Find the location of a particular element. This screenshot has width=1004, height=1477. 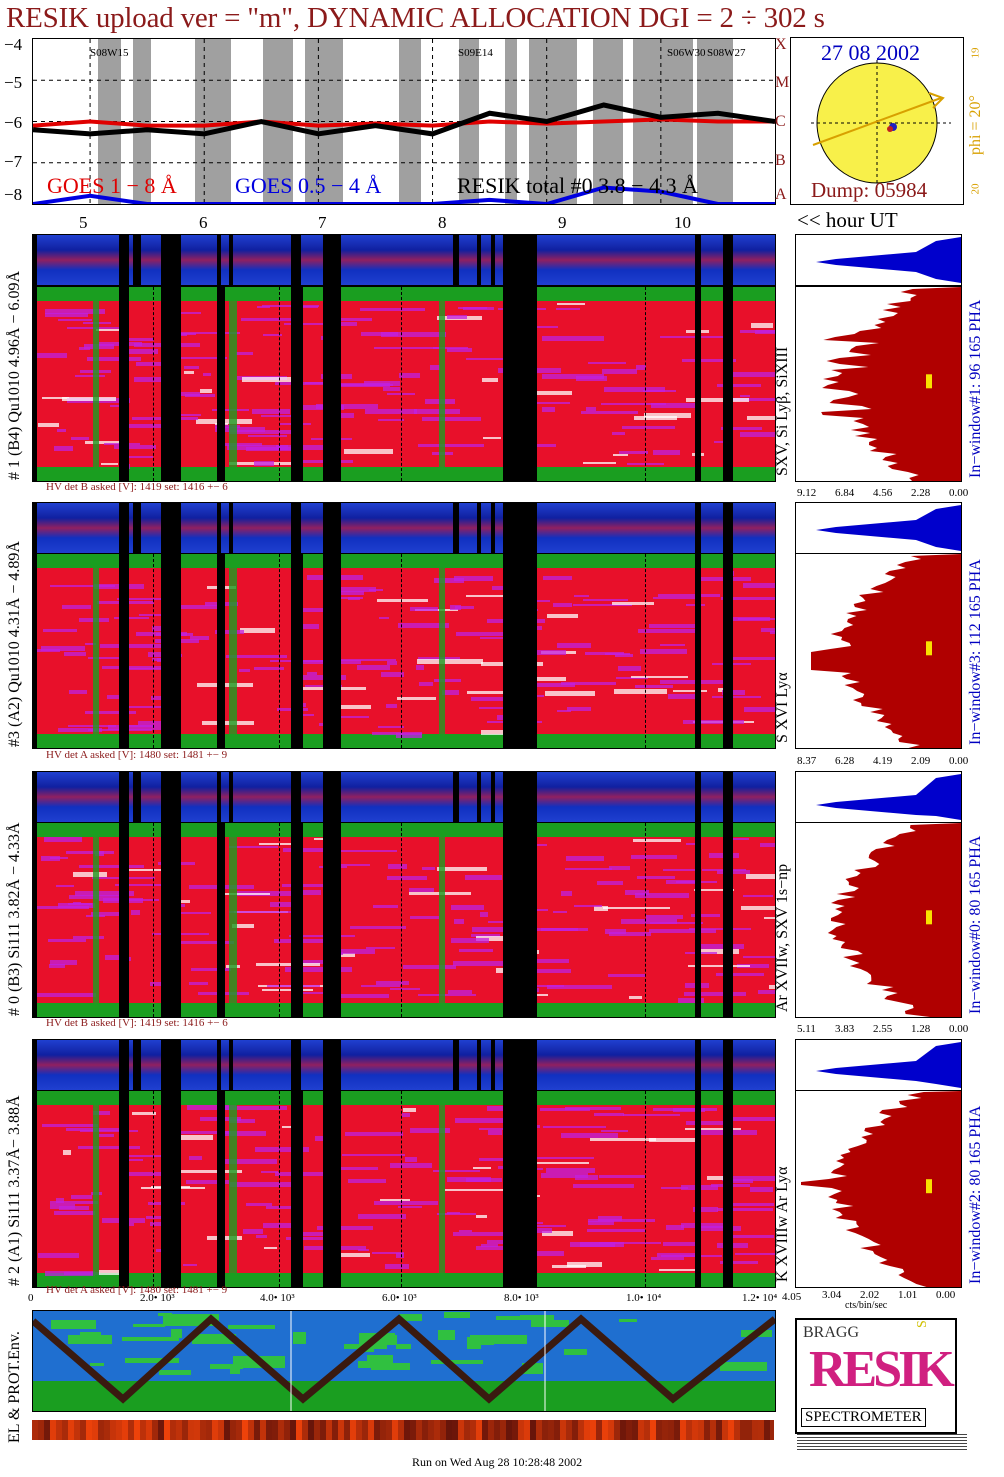

bottom-x-tick: 1.2• 10⁴ is located at coordinates (760, 1298).